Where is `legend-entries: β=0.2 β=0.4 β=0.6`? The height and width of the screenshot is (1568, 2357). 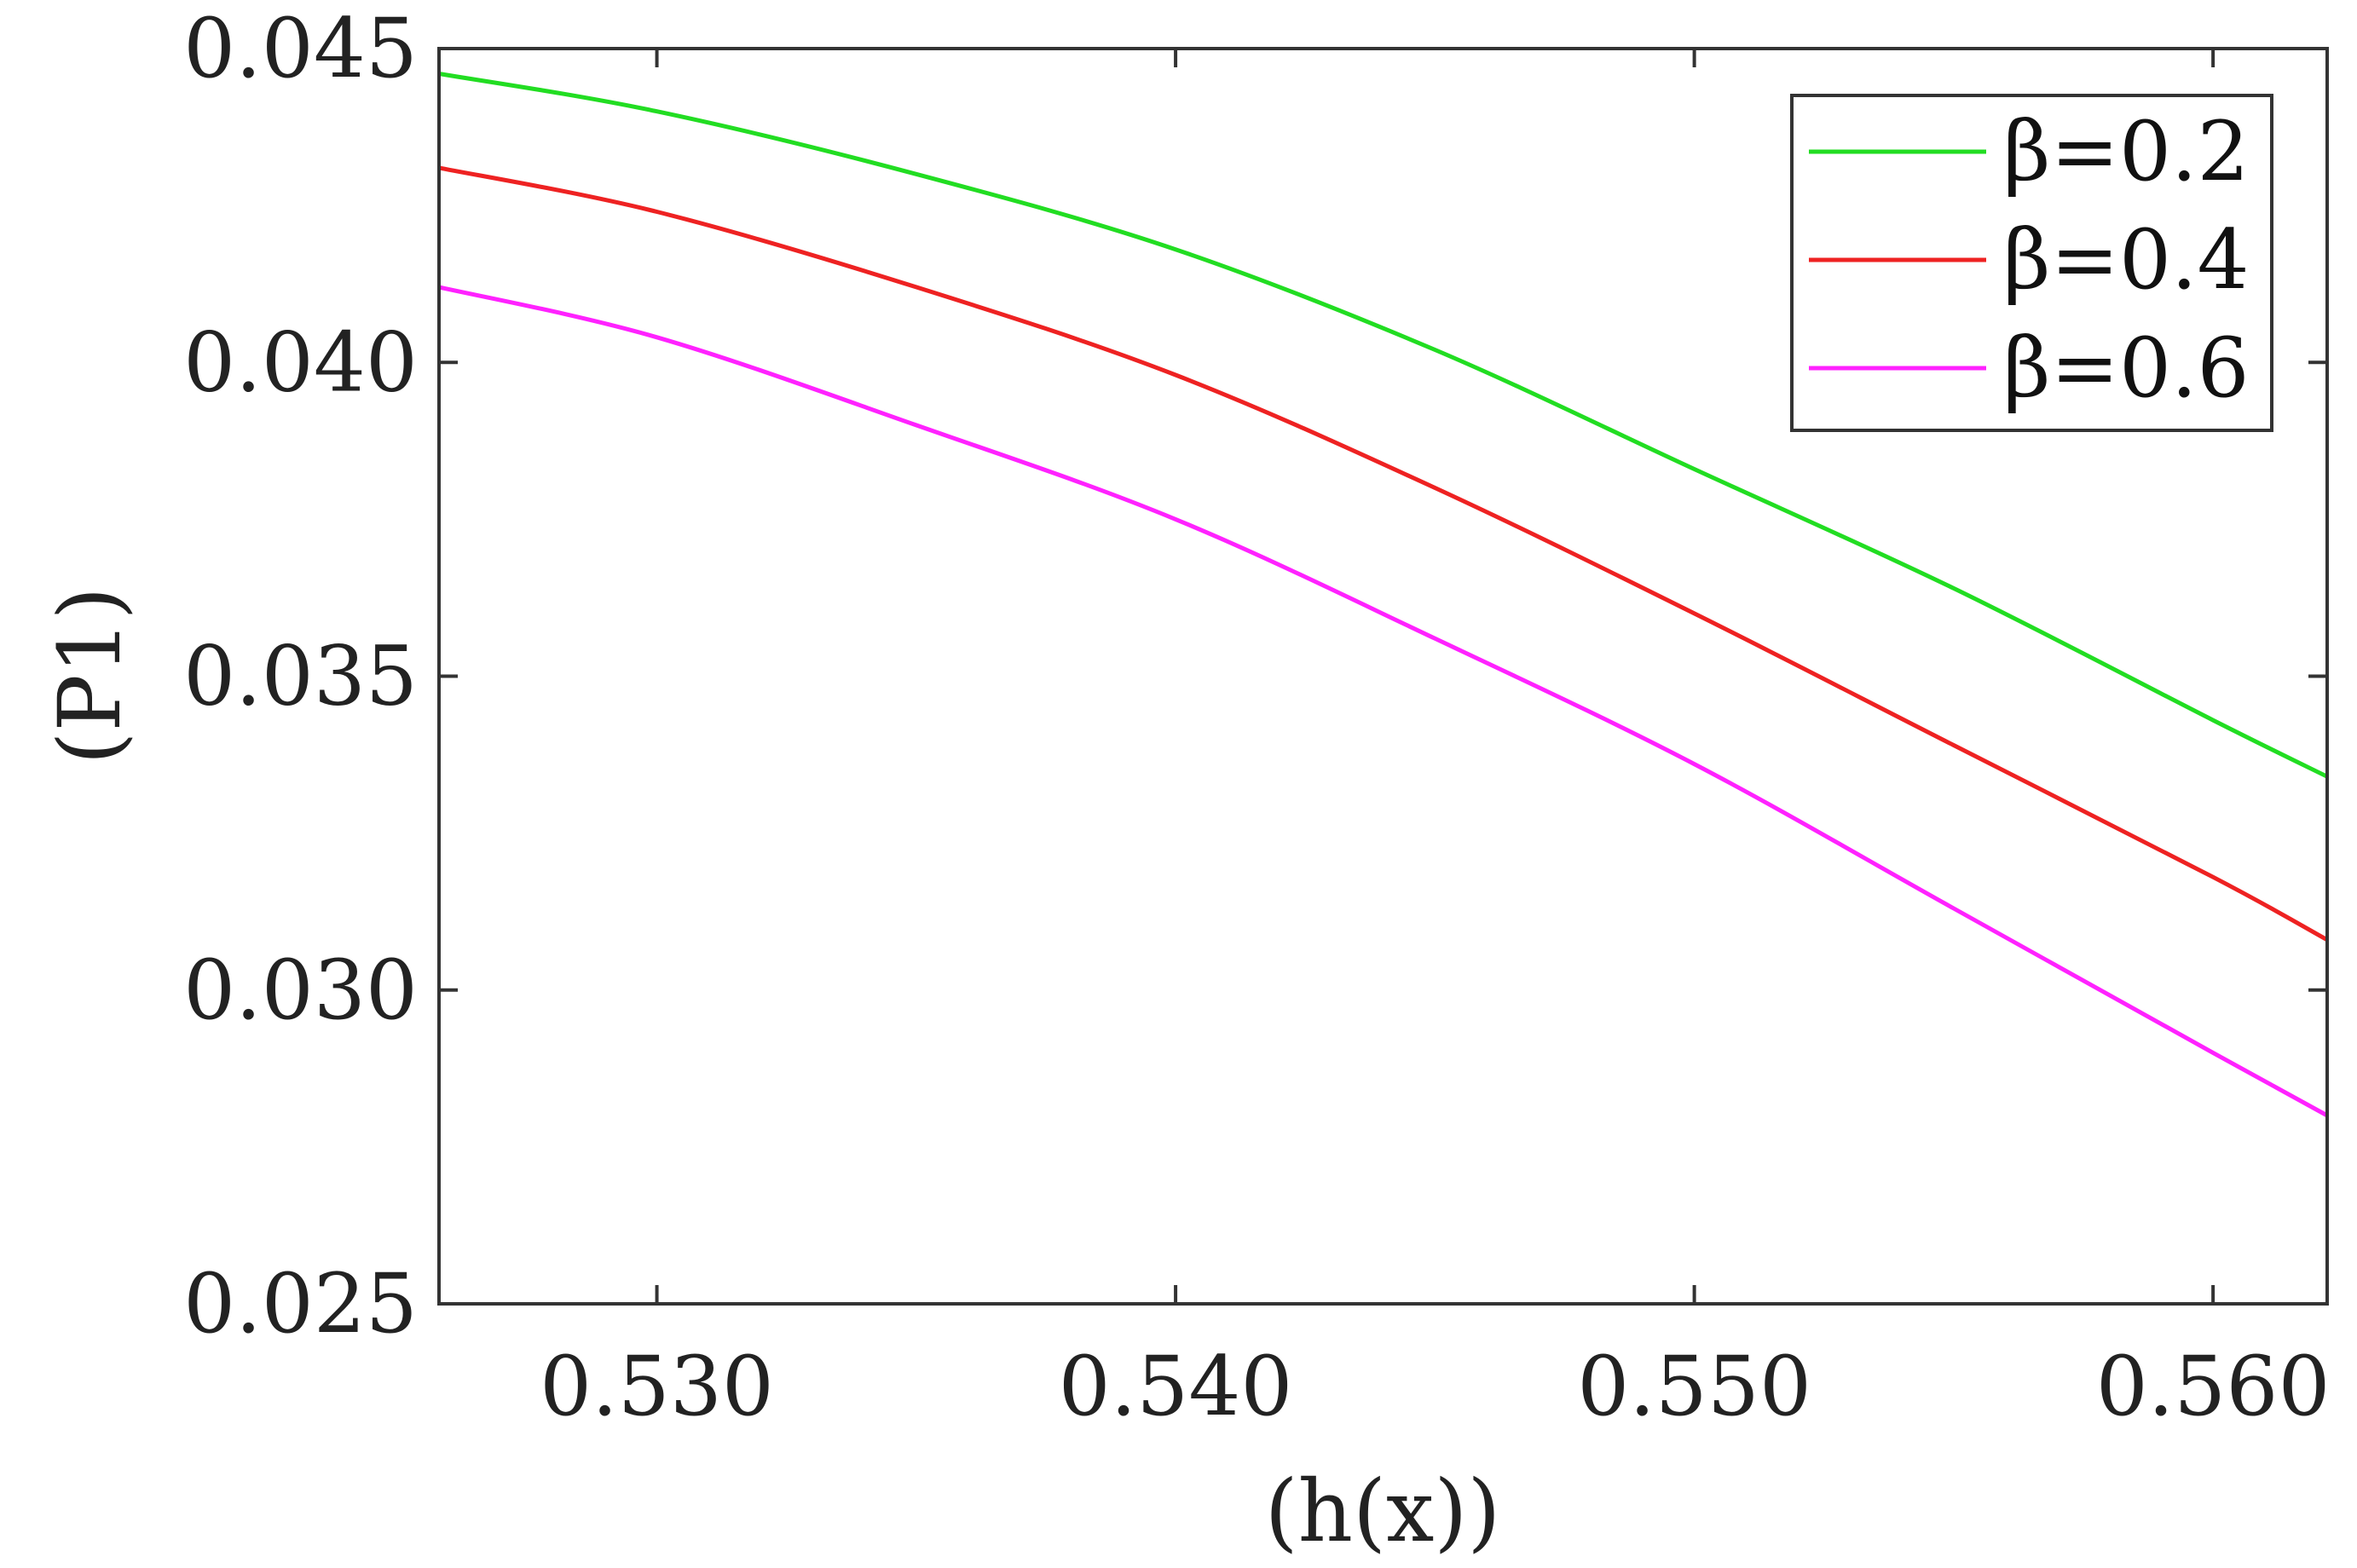 legend-entries: β=0.2 β=0.4 β=0.6 is located at coordinates (2030, 260).